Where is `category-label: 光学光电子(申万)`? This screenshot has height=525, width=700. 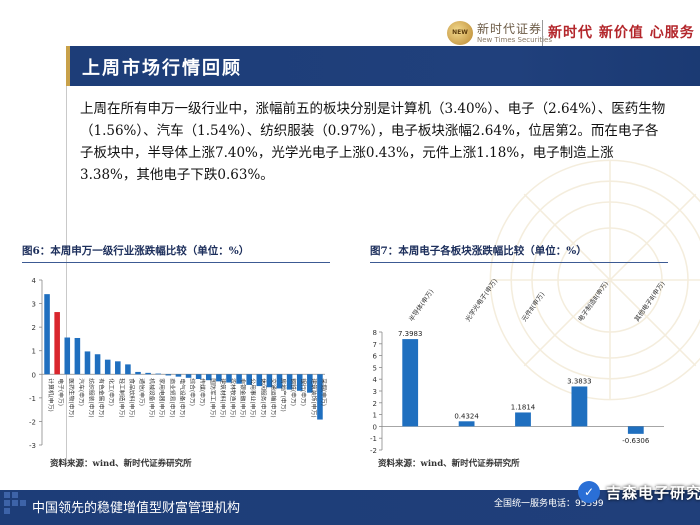
category-label: 光学光电子(申万) is located at coordinates (481, 300).